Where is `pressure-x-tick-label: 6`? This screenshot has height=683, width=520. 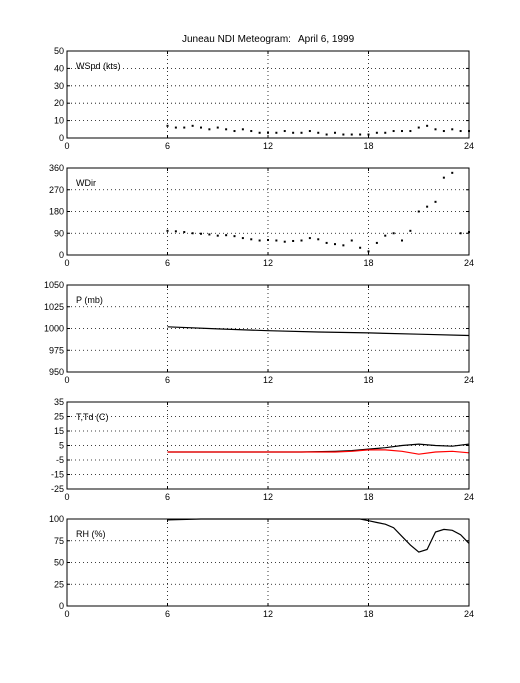 pressure-x-tick-label: 6 is located at coordinates (167, 380).